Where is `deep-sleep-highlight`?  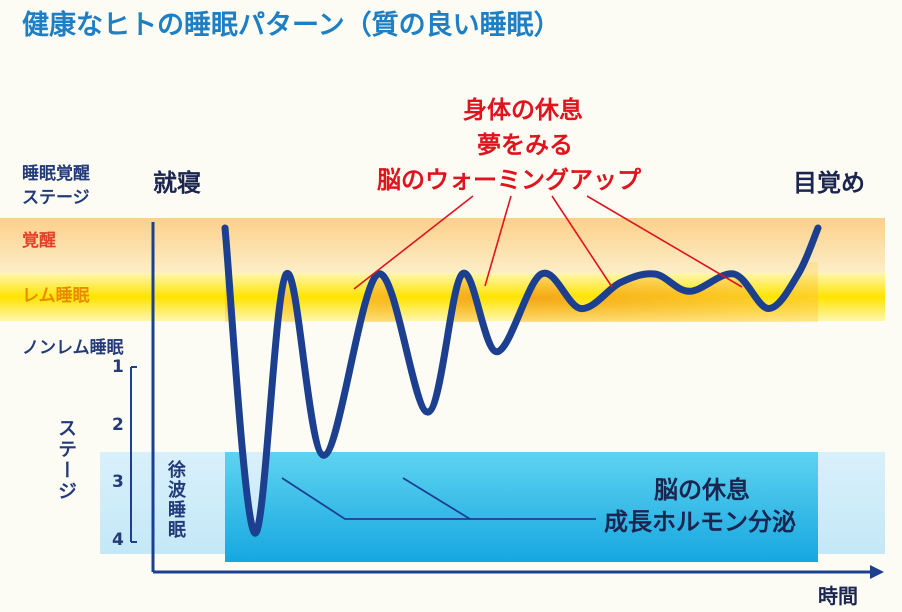 deep-sleep-highlight is located at coordinates (521, 507).